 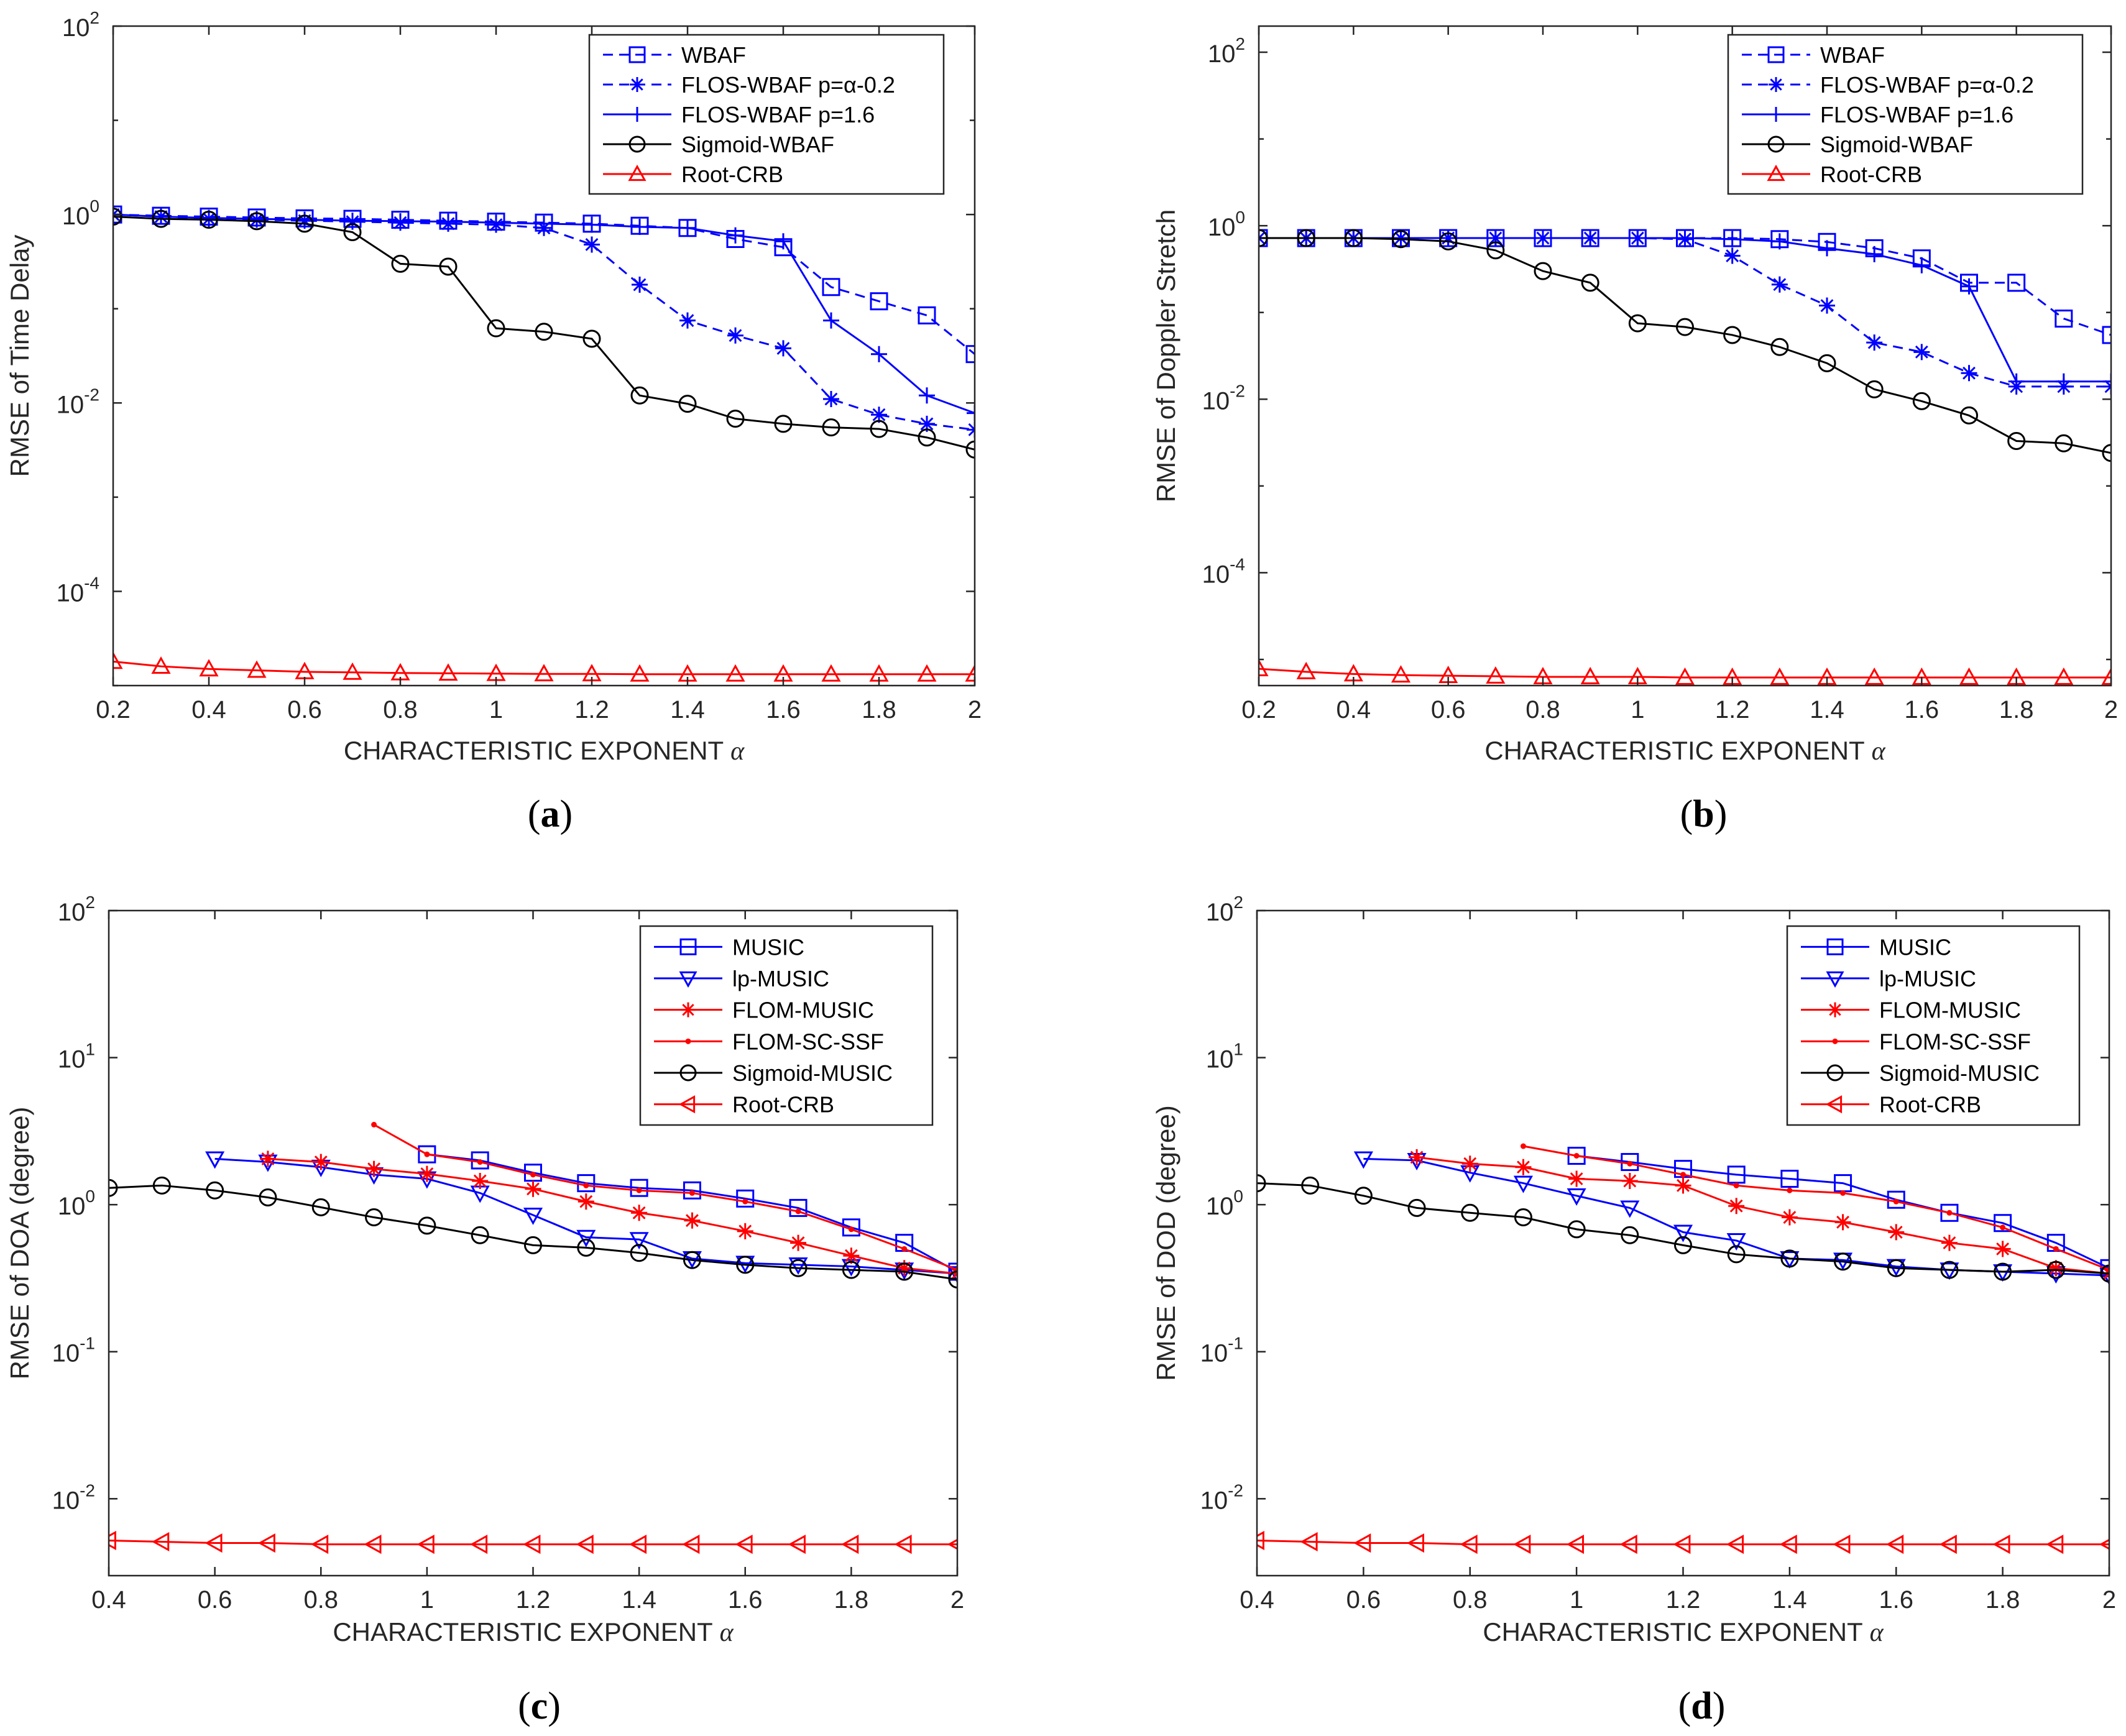 What do you see at coordinates (2109, 1600) in the screenshot?
I see `x-tick-label: 2` at bounding box center [2109, 1600].